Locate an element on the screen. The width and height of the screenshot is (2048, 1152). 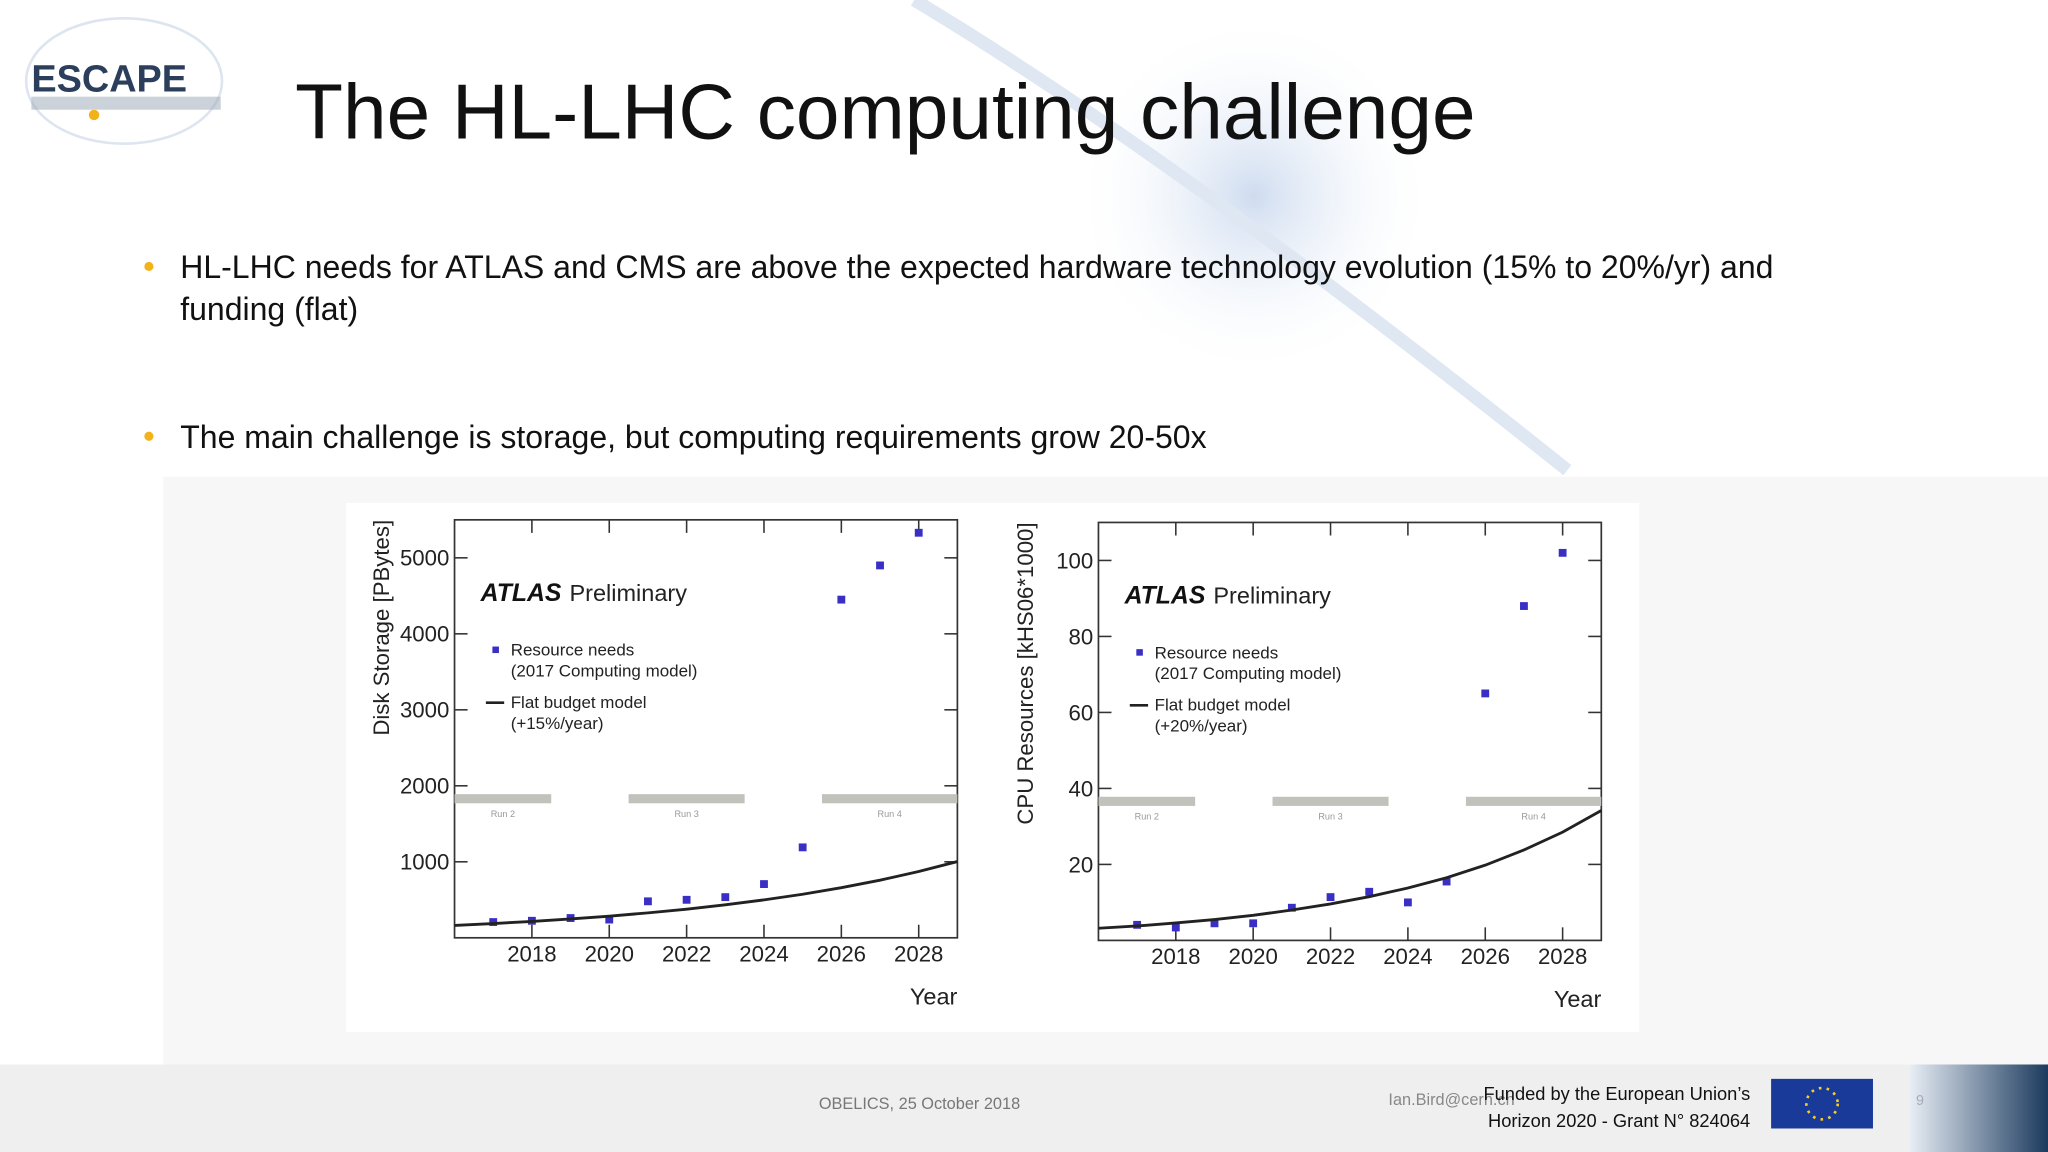
legend-detail: (+20%/year) is located at coordinates (1201, 725).